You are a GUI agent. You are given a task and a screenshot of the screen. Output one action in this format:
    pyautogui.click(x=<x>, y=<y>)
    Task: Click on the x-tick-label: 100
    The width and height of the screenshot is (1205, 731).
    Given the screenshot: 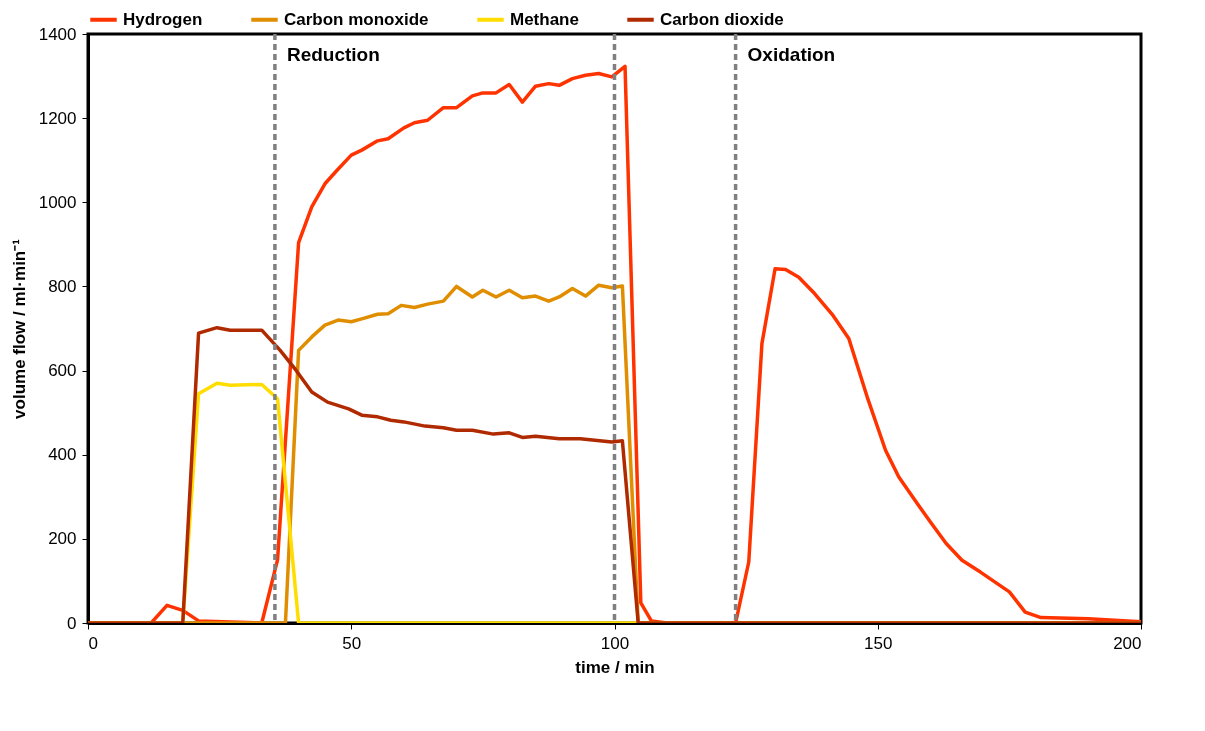 What is the action you would take?
    pyautogui.click(x=615, y=643)
    